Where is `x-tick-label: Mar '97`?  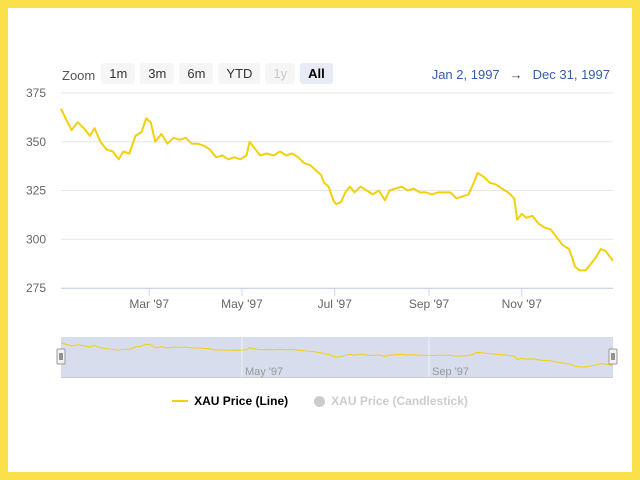 x-tick-label: Mar '97 is located at coordinates (149, 304).